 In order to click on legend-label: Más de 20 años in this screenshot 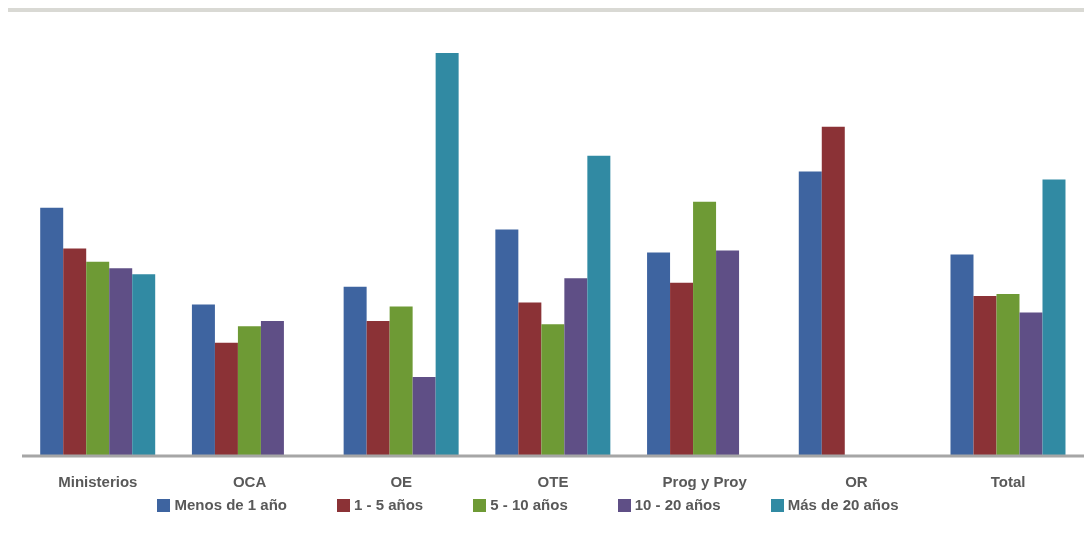, I will do `click(843, 504)`.